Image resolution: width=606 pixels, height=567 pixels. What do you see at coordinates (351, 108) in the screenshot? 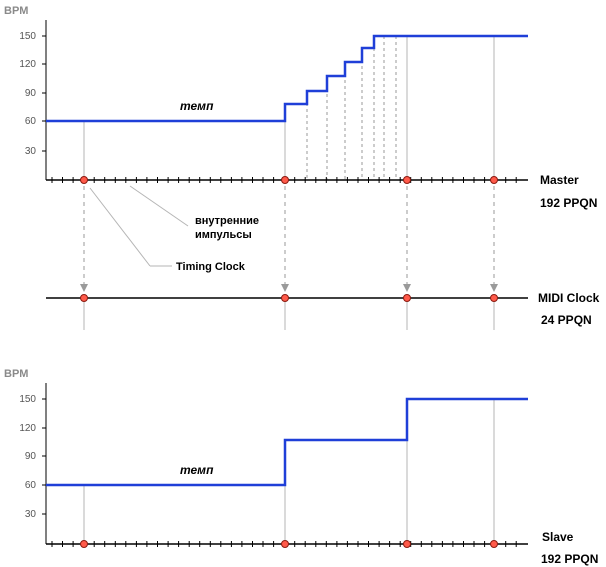
I see `master-step-dashes` at bounding box center [351, 108].